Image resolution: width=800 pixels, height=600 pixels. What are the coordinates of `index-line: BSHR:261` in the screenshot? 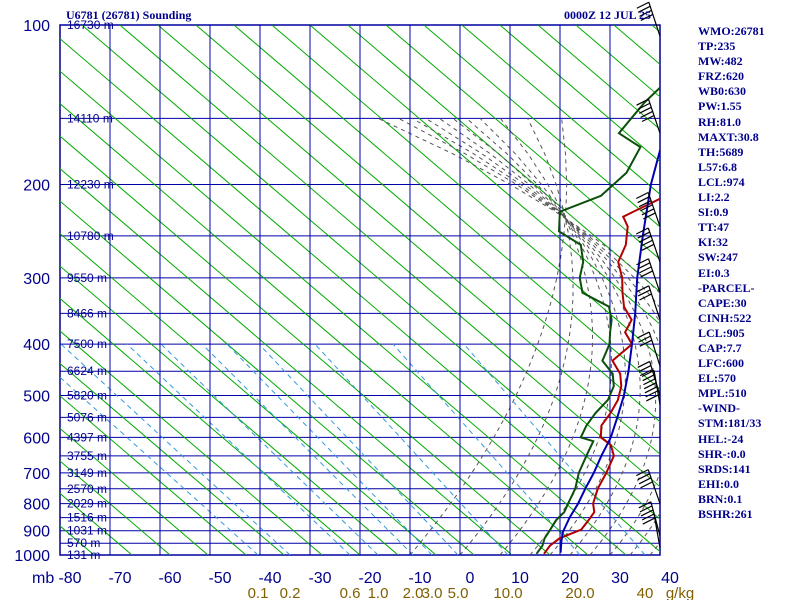 It's located at (725, 514).